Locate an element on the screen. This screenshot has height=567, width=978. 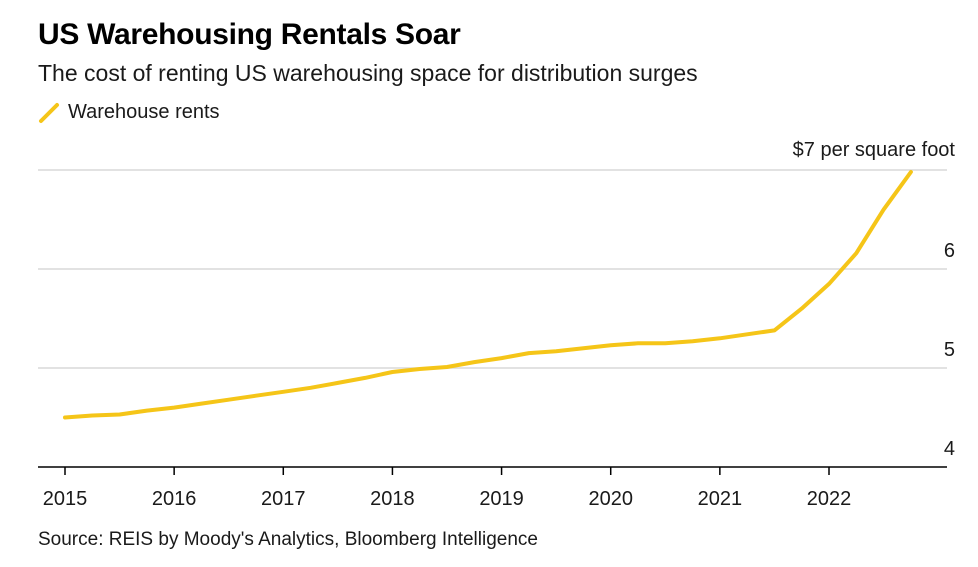
legend: Warehouse rents is located at coordinates (129, 112).